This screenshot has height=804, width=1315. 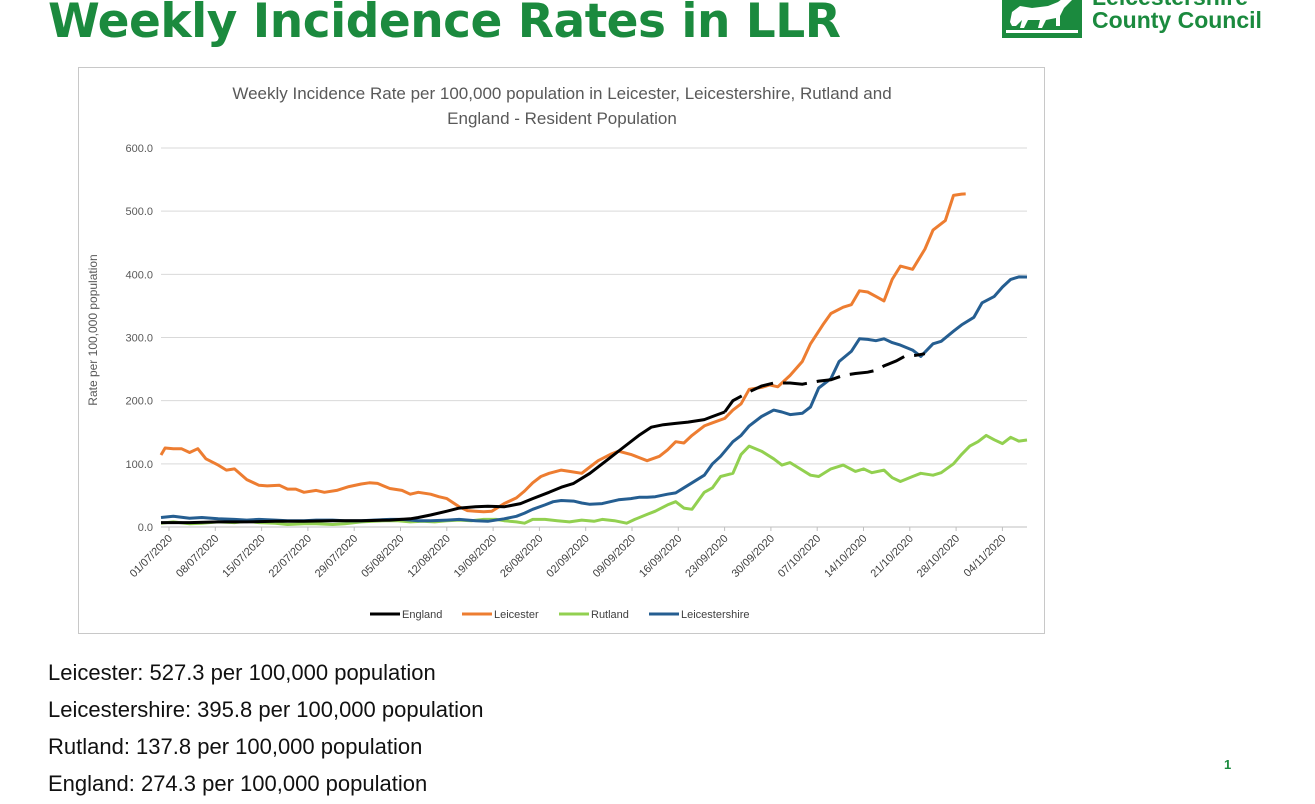 I want to click on x-tick-label: 14/10/2020, so click(x=845, y=556).